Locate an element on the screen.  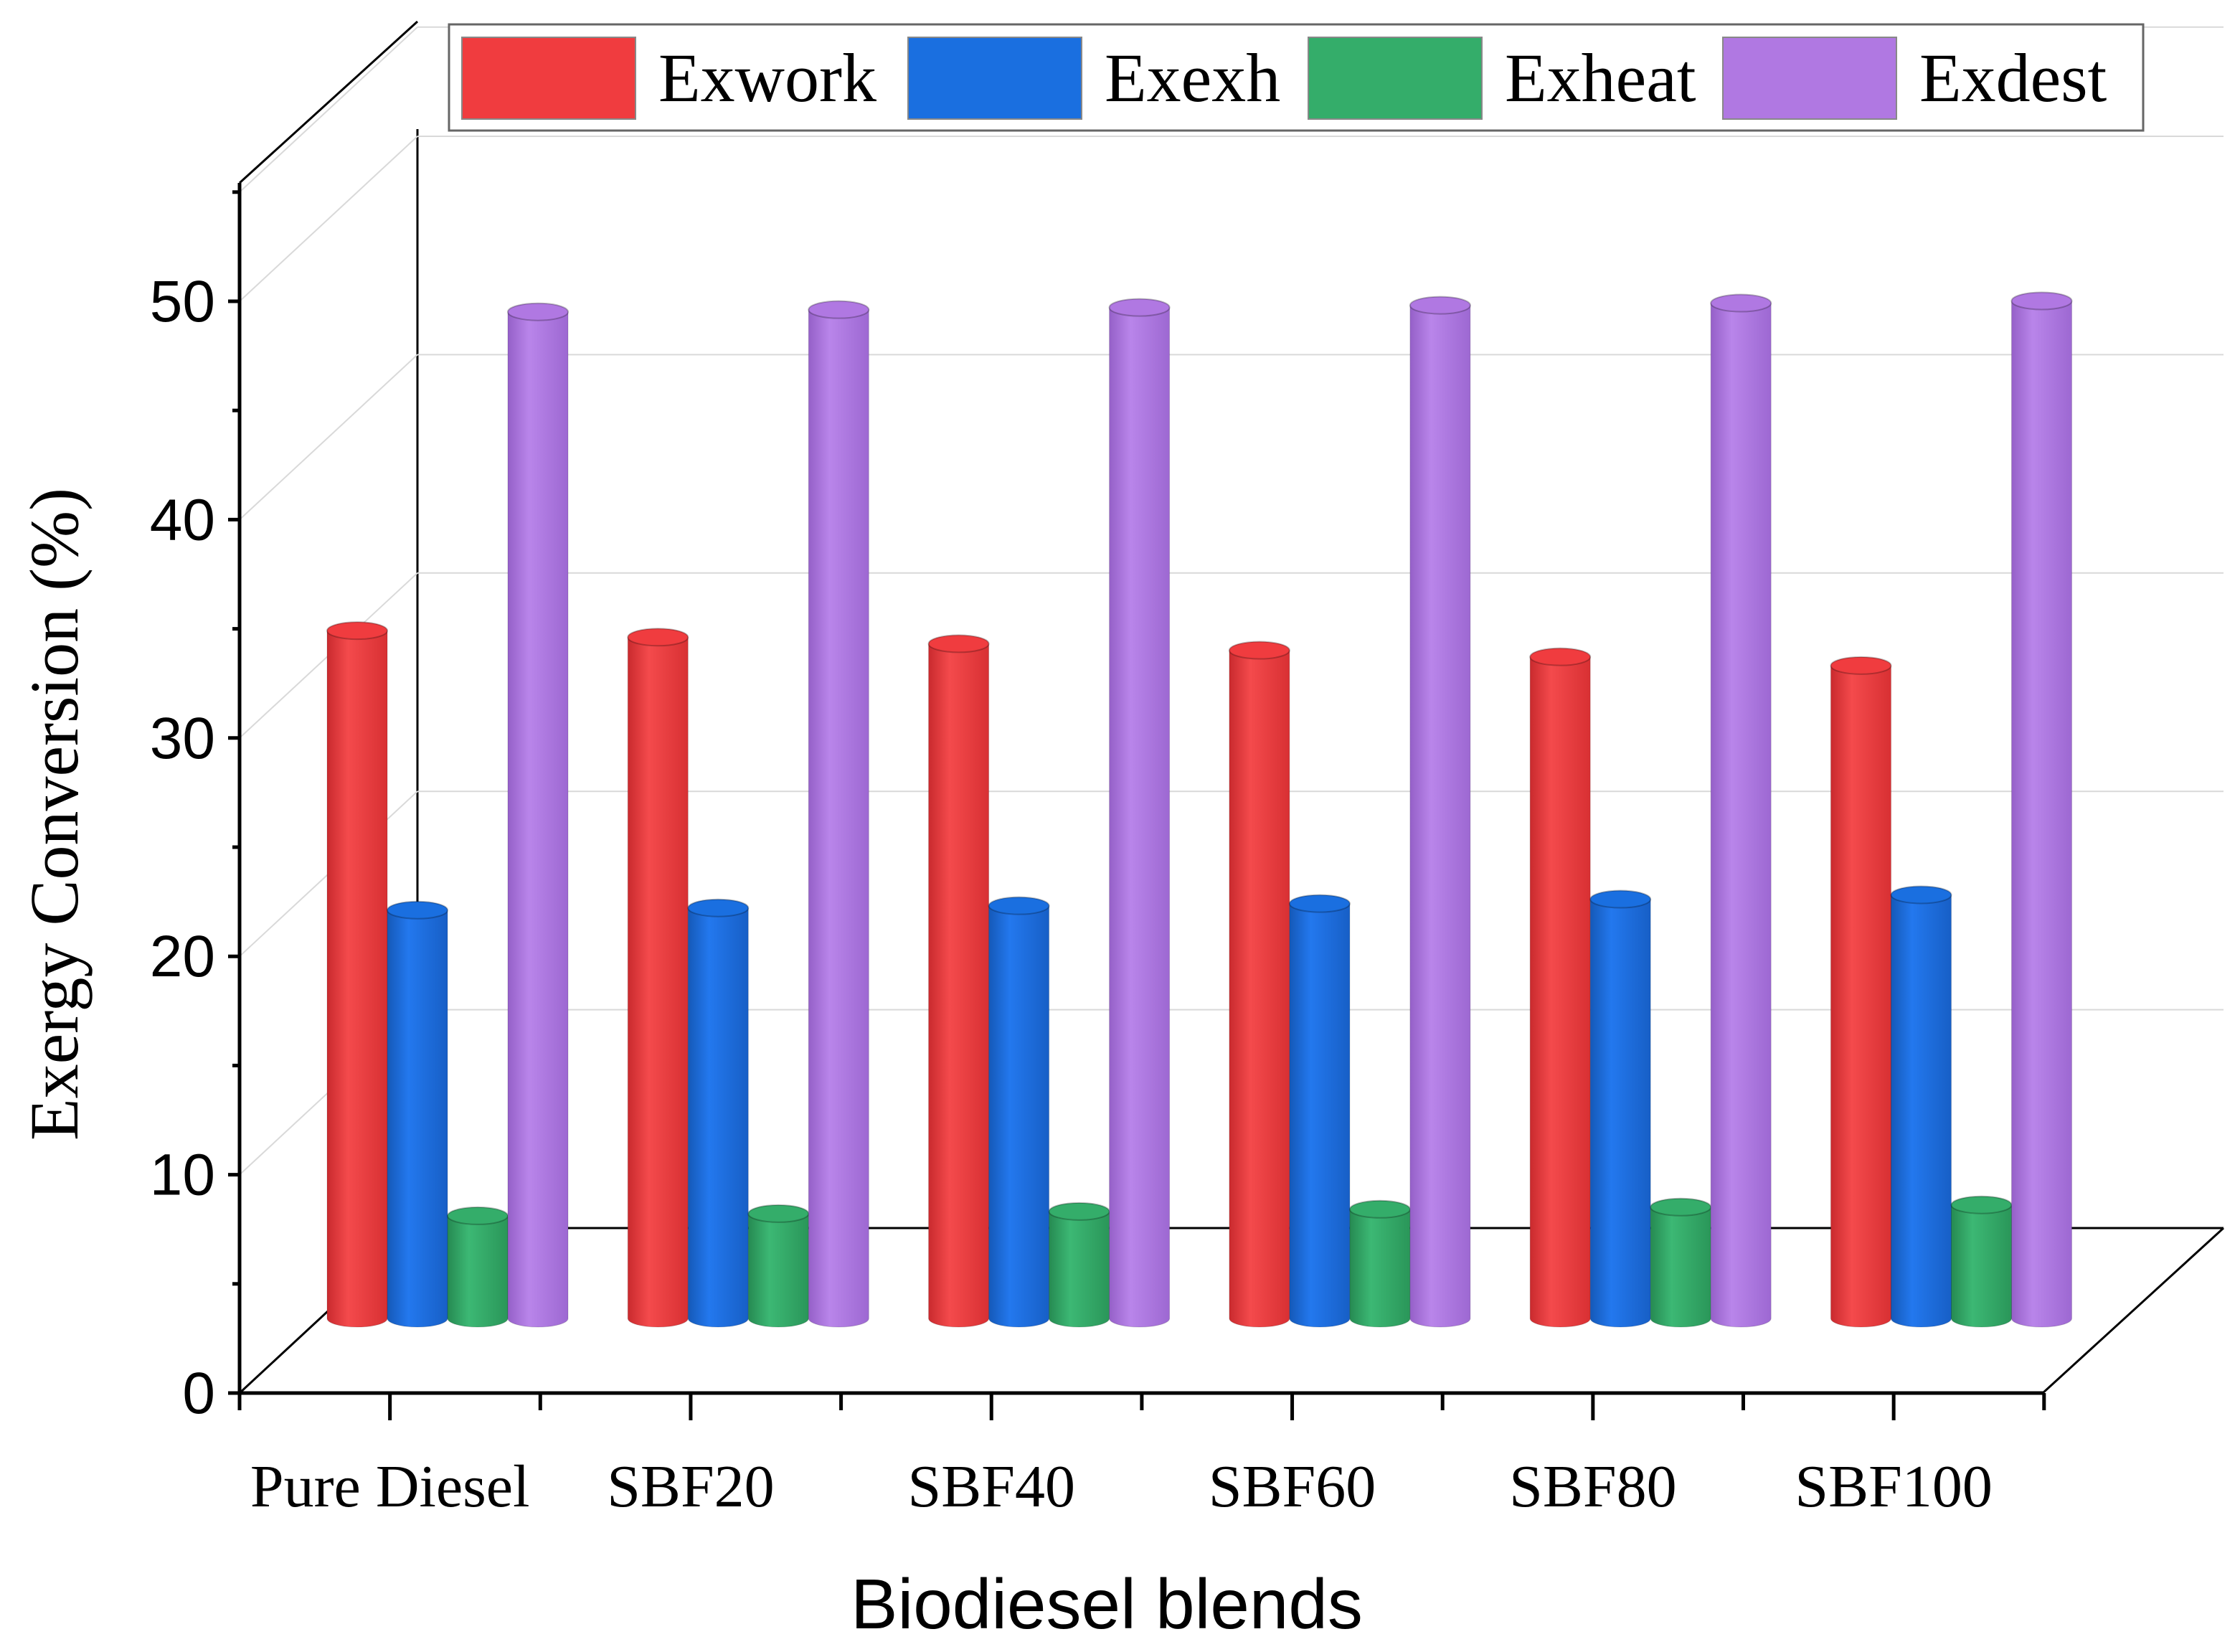
x-tick-label: SBF60 is located at coordinates (1292, 1486).